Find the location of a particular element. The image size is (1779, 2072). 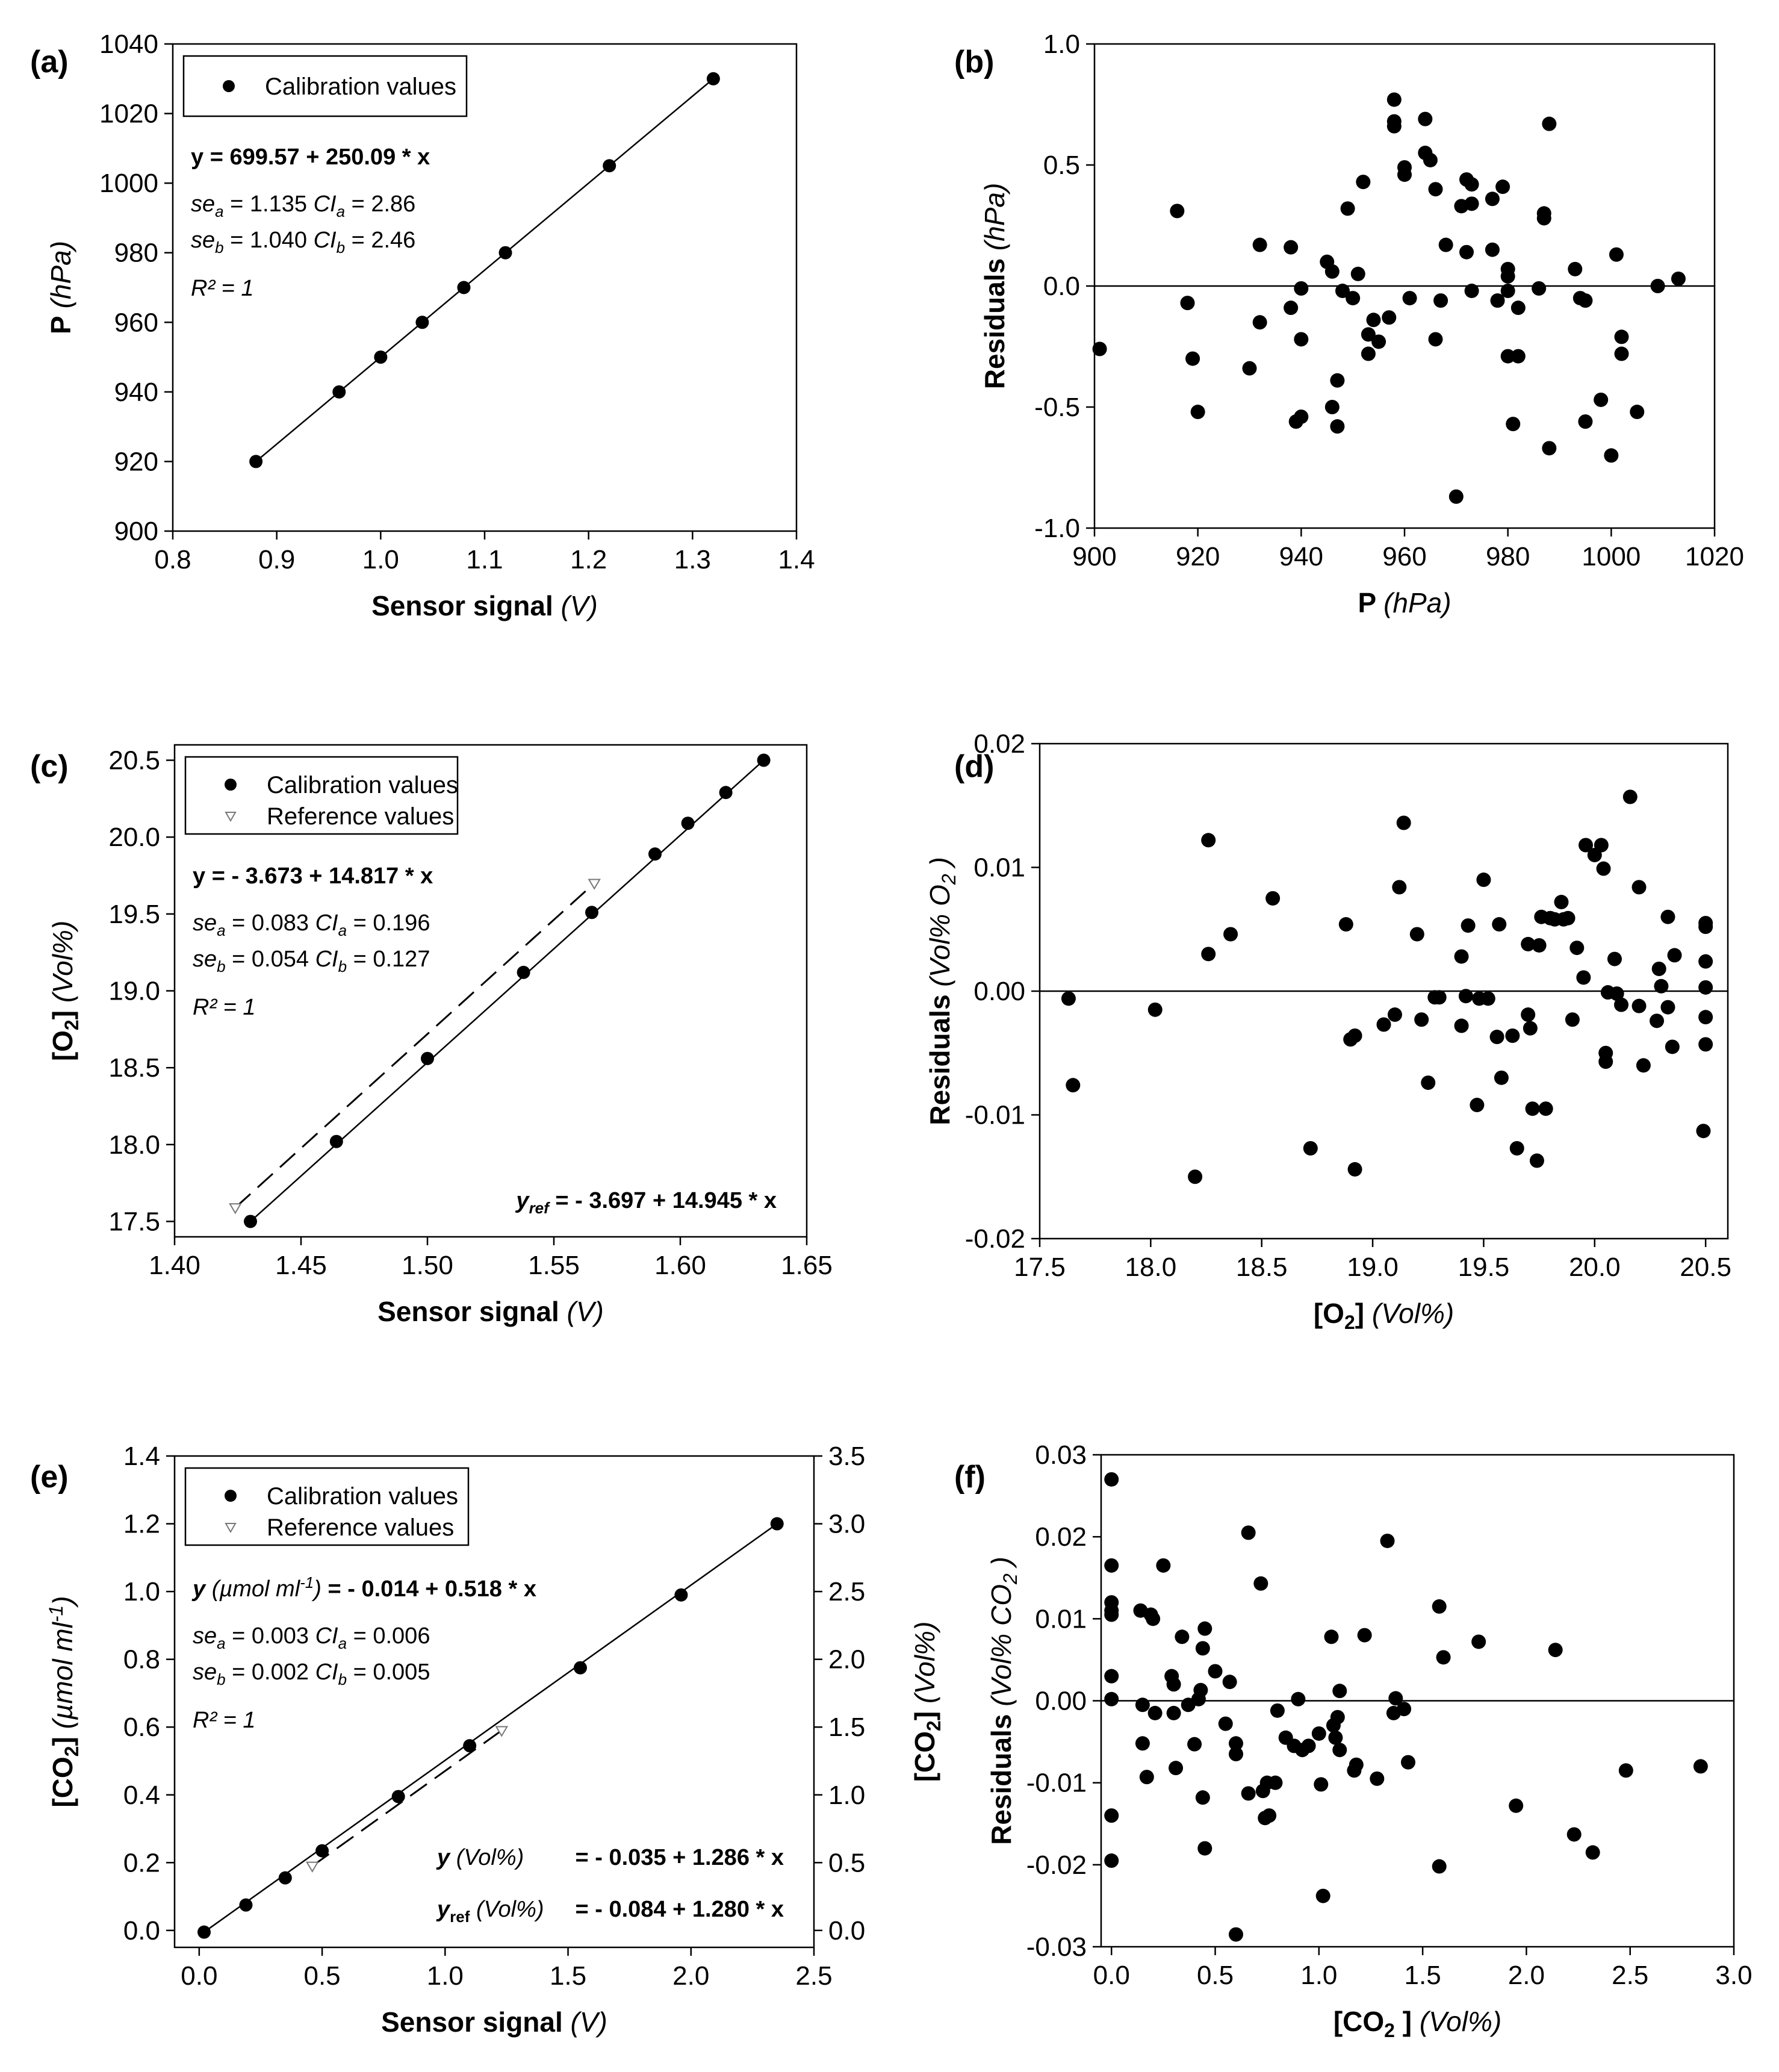

legend: Calibration values Reference values is located at coordinates (327, 1507).